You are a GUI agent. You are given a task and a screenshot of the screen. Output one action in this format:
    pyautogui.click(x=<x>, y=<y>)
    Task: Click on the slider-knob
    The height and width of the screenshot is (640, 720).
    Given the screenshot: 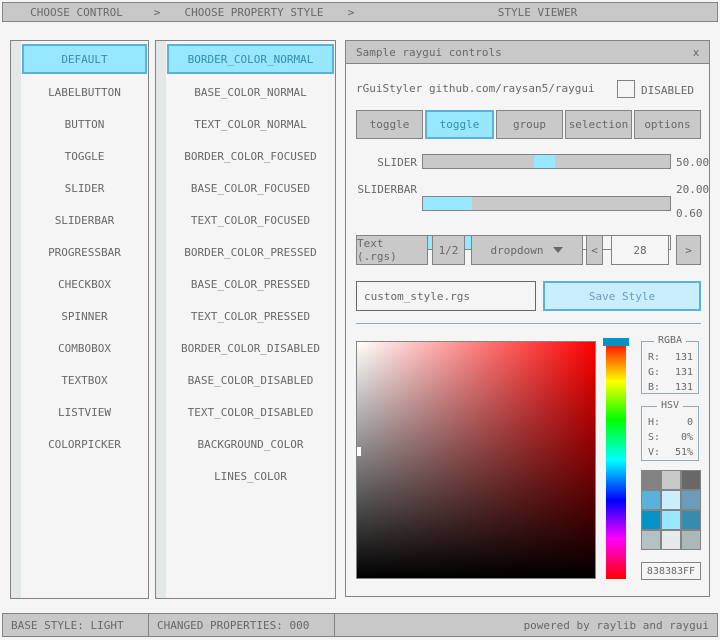 What is the action you would take?
    pyautogui.click(x=545, y=161)
    